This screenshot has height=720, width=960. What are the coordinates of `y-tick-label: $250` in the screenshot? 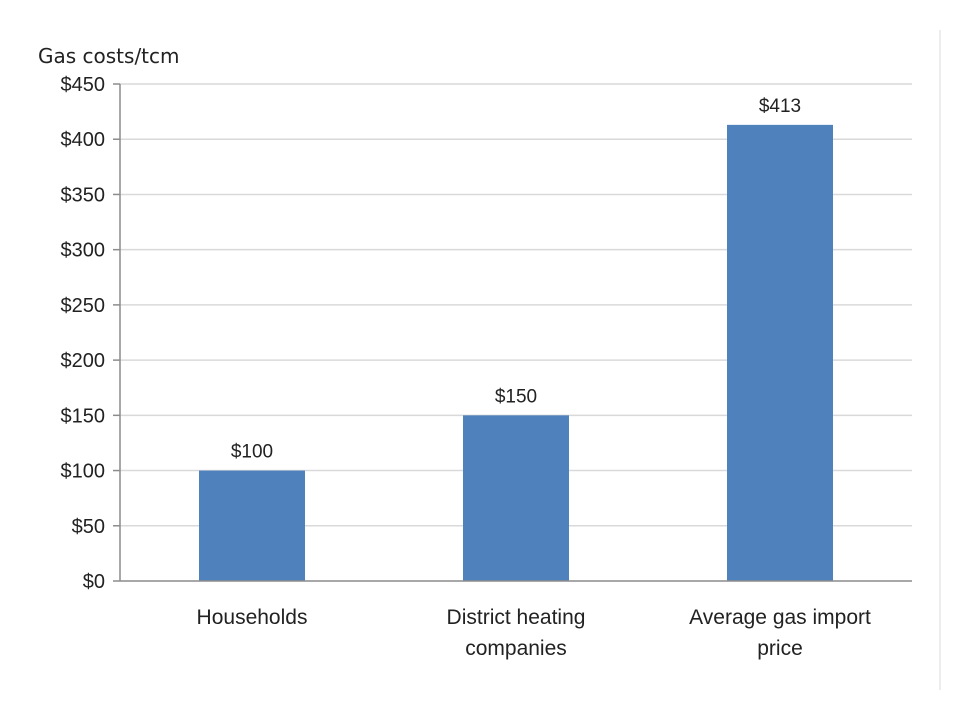 It's located at (83, 306).